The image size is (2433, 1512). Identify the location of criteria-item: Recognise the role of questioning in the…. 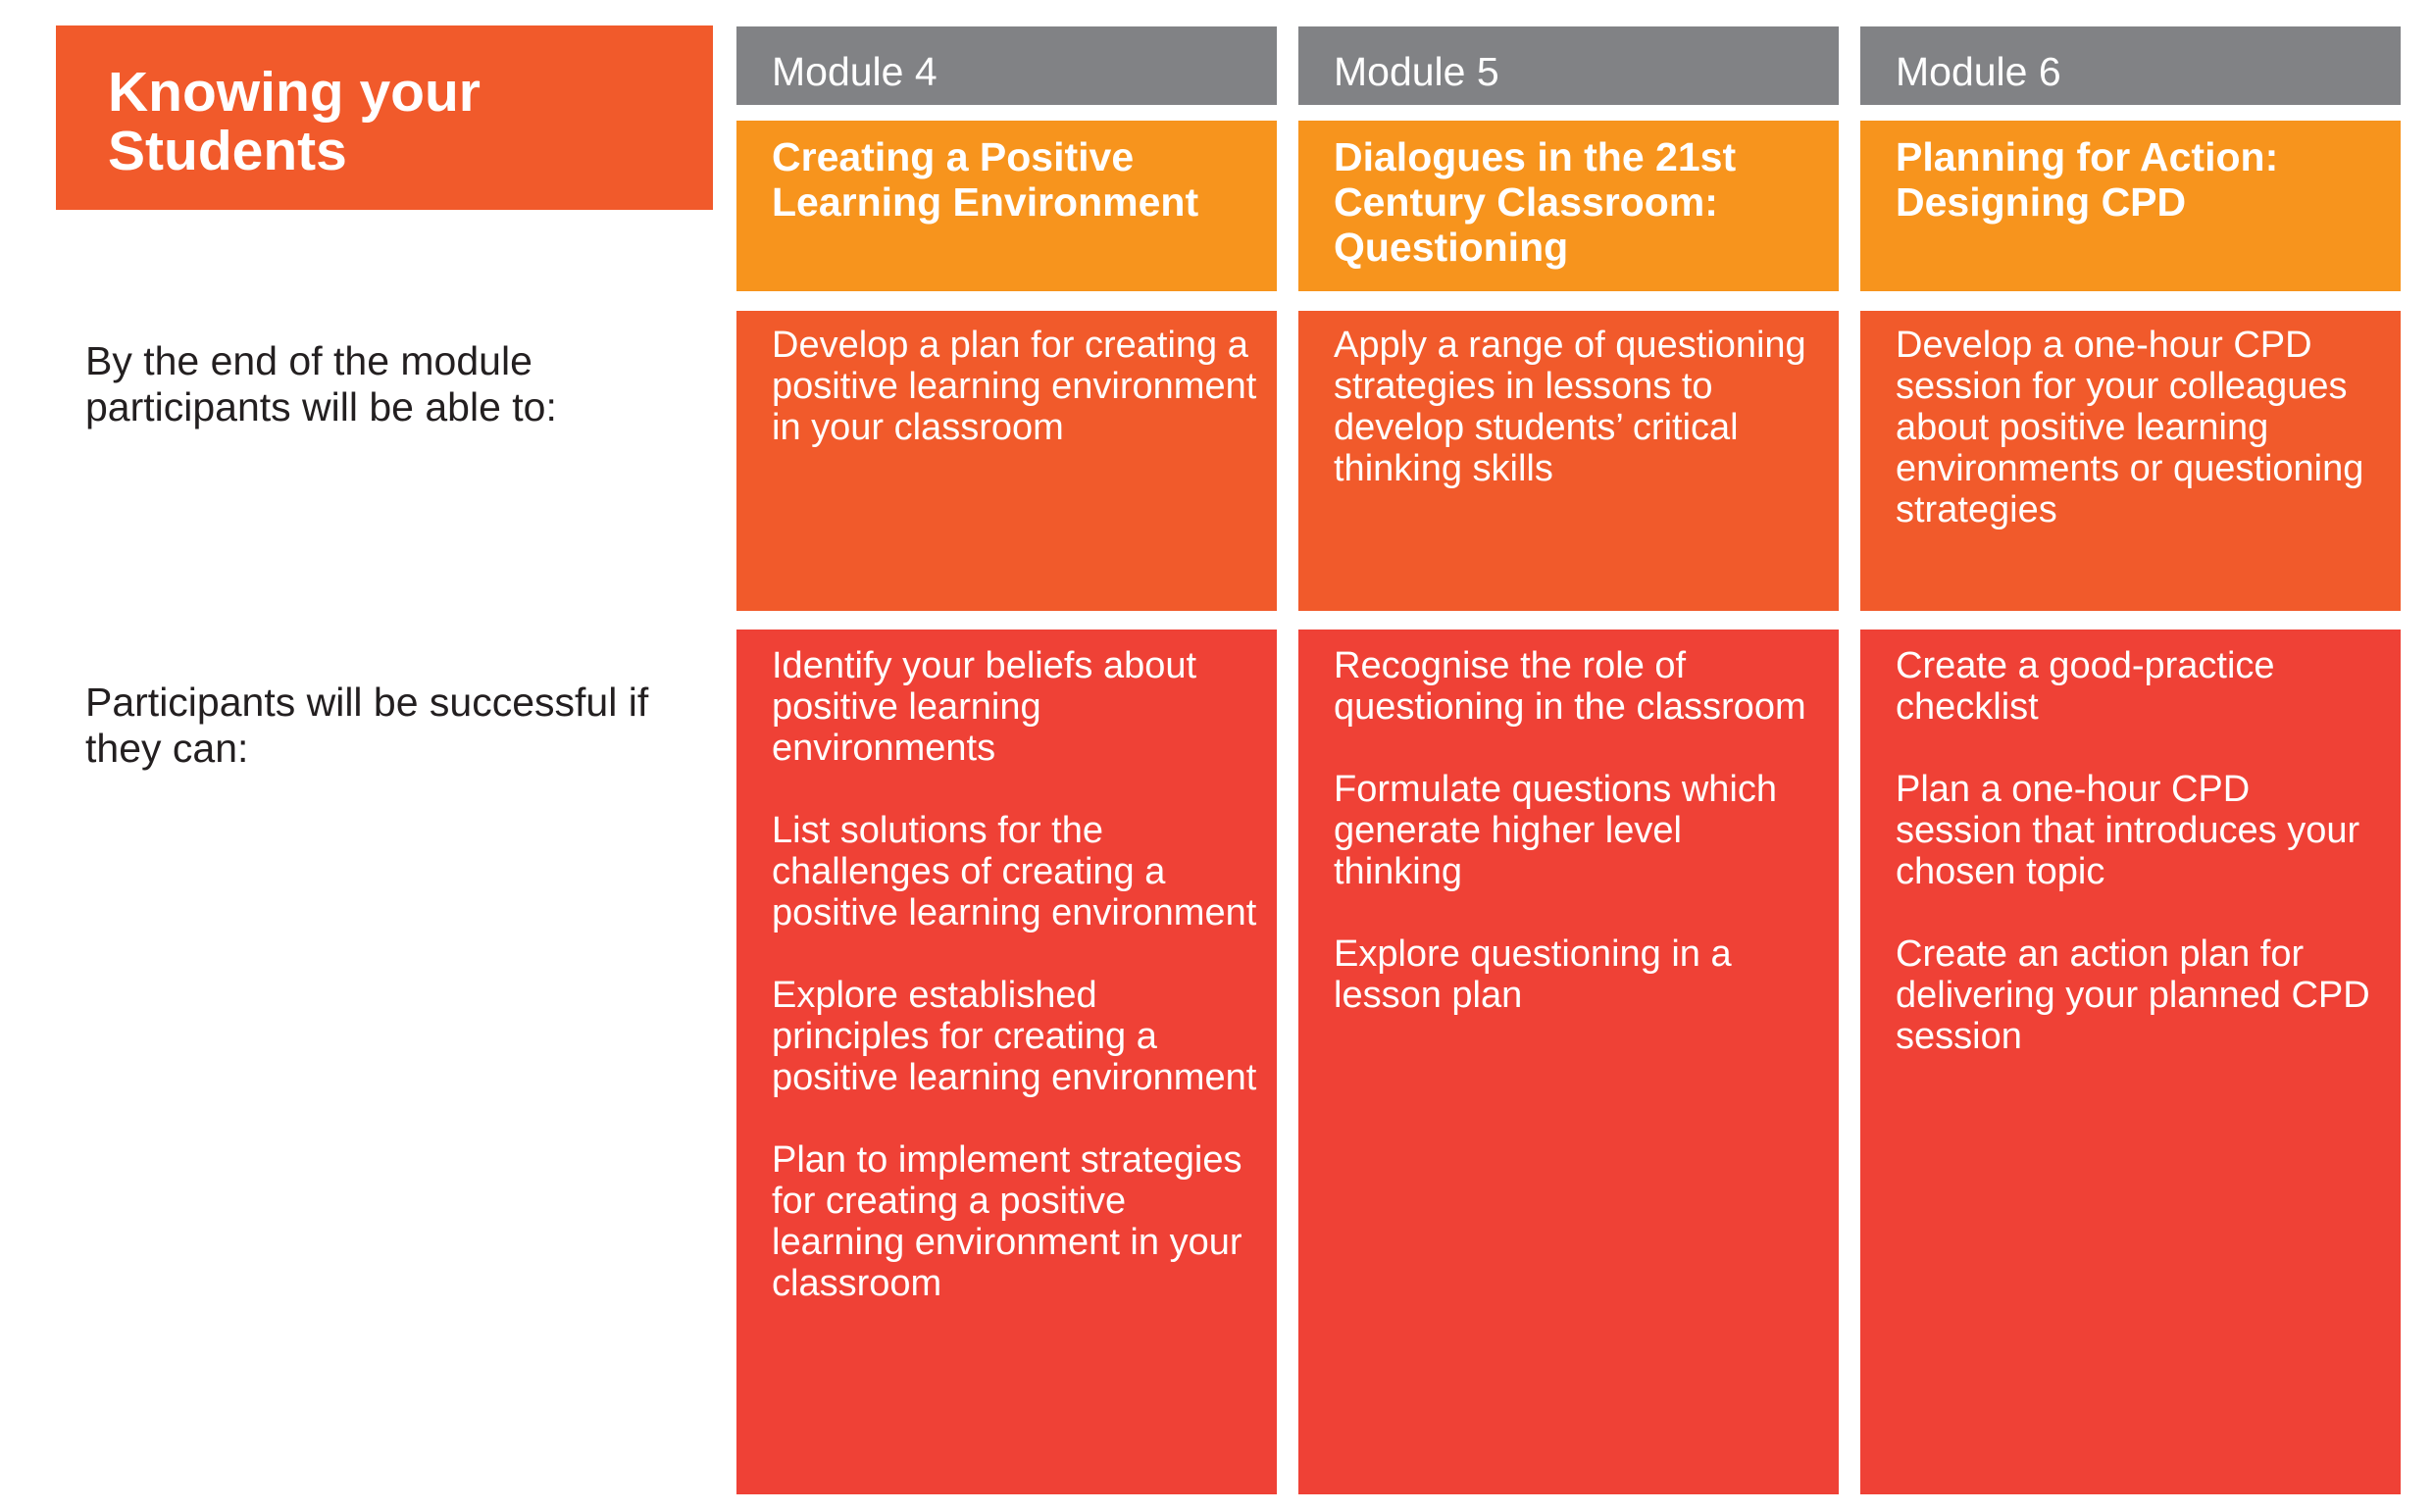
(1570, 686).